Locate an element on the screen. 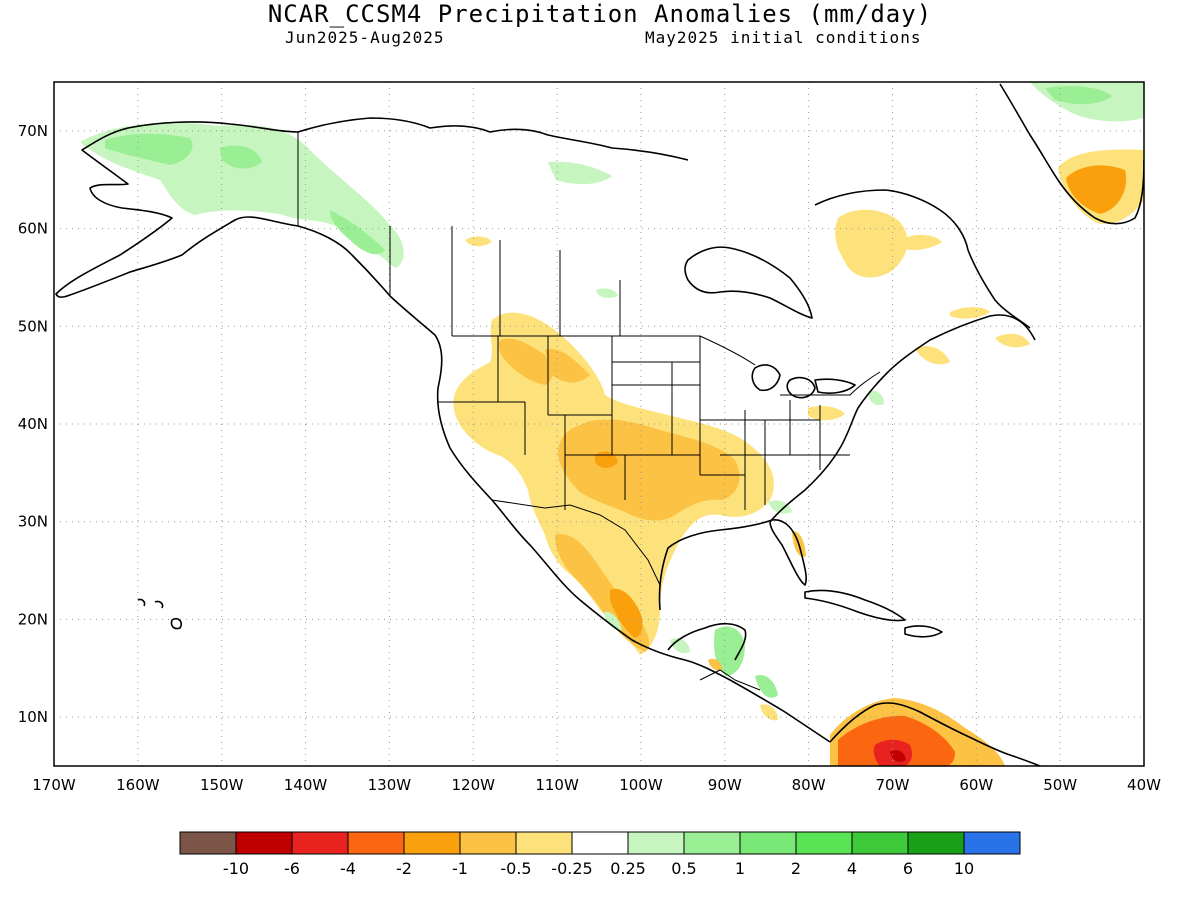 Image resolution: width=1200 pixels, height=900 pixels. lon-label: 80W is located at coordinates (809, 785).